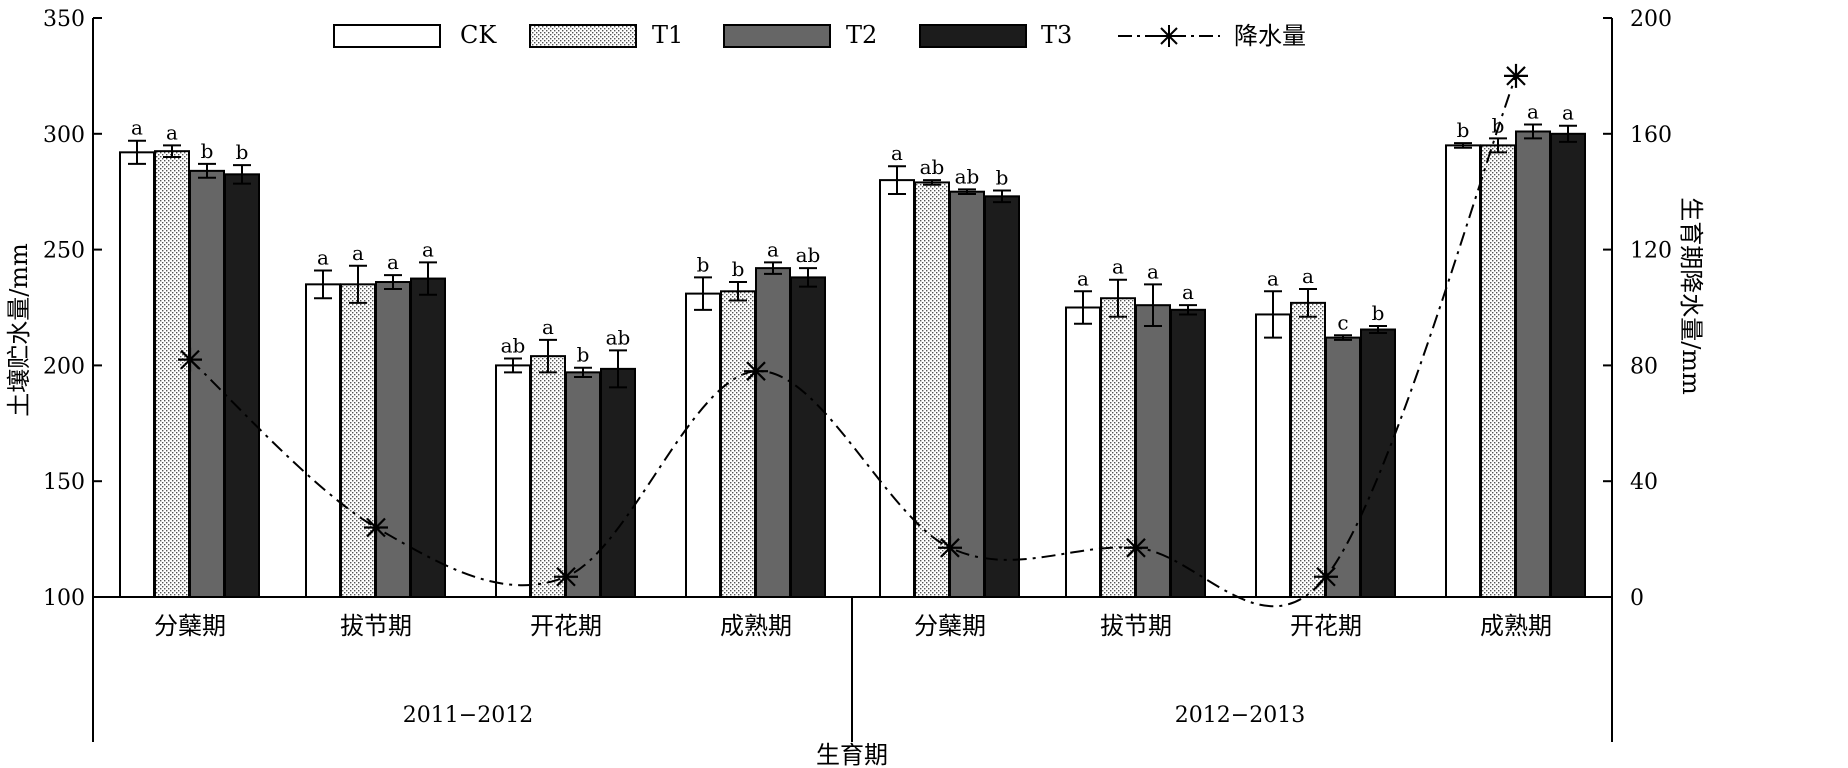  What do you see at coordinates (323, 257) in the screenshot?
I see `significance-letter-ck-1: a` at bounding box center [323, 257].